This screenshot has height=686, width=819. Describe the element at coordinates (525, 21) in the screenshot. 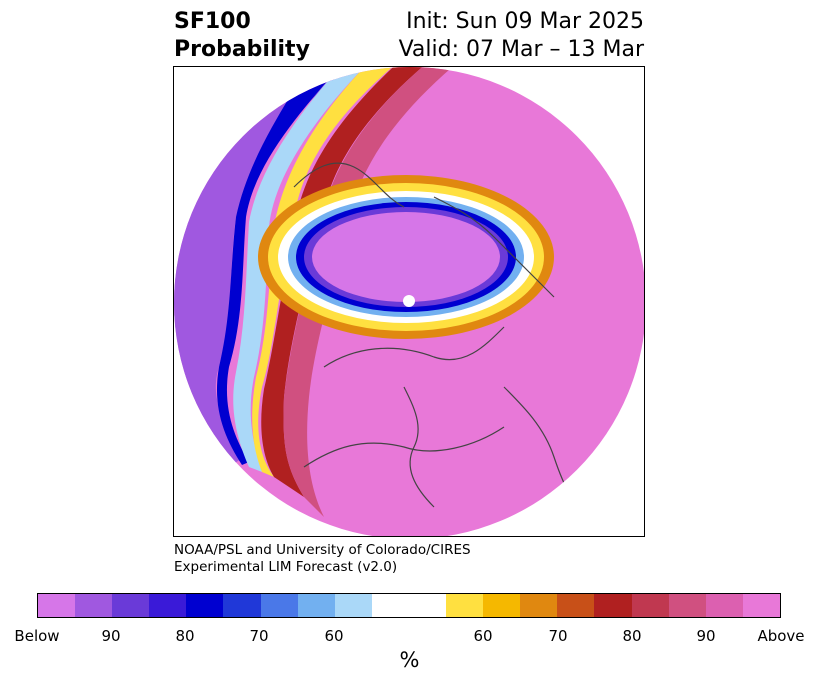

I see `init-date: Init: Sun 09 Mar 2025` at that location.